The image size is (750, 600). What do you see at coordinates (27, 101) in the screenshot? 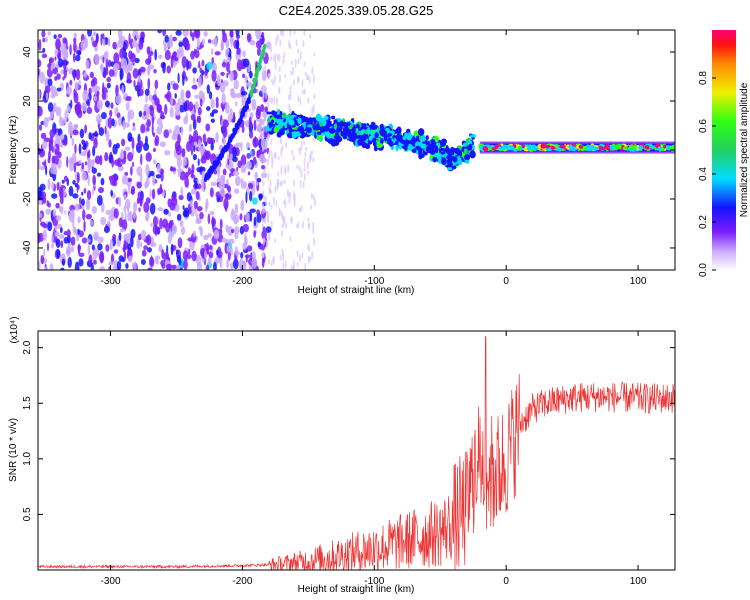
I see `y-tick-label: 20` at bounding box center [27, 101].